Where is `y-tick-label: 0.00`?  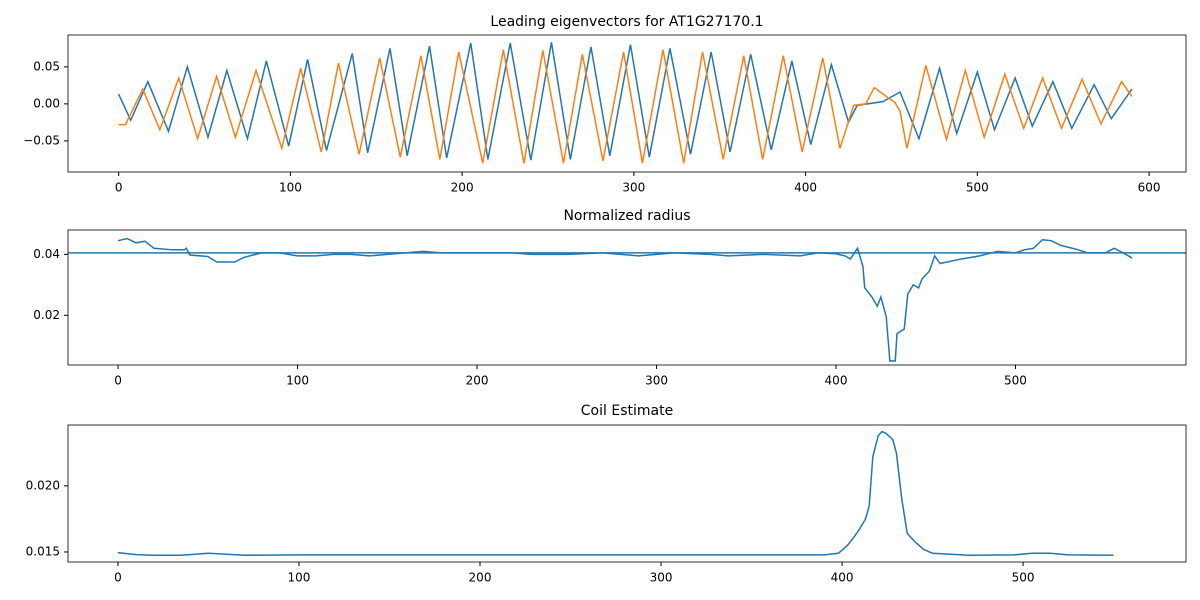 y-tick-label: 0.00 is located at coordinates (46, 103).